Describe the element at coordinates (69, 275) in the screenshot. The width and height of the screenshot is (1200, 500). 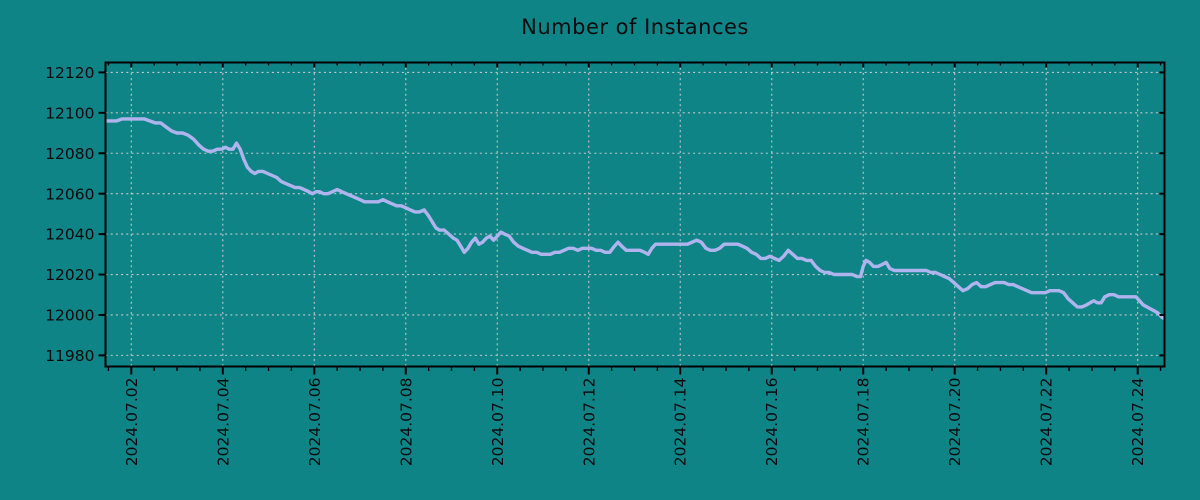
I see `y-tick-label: 12020` at that location.